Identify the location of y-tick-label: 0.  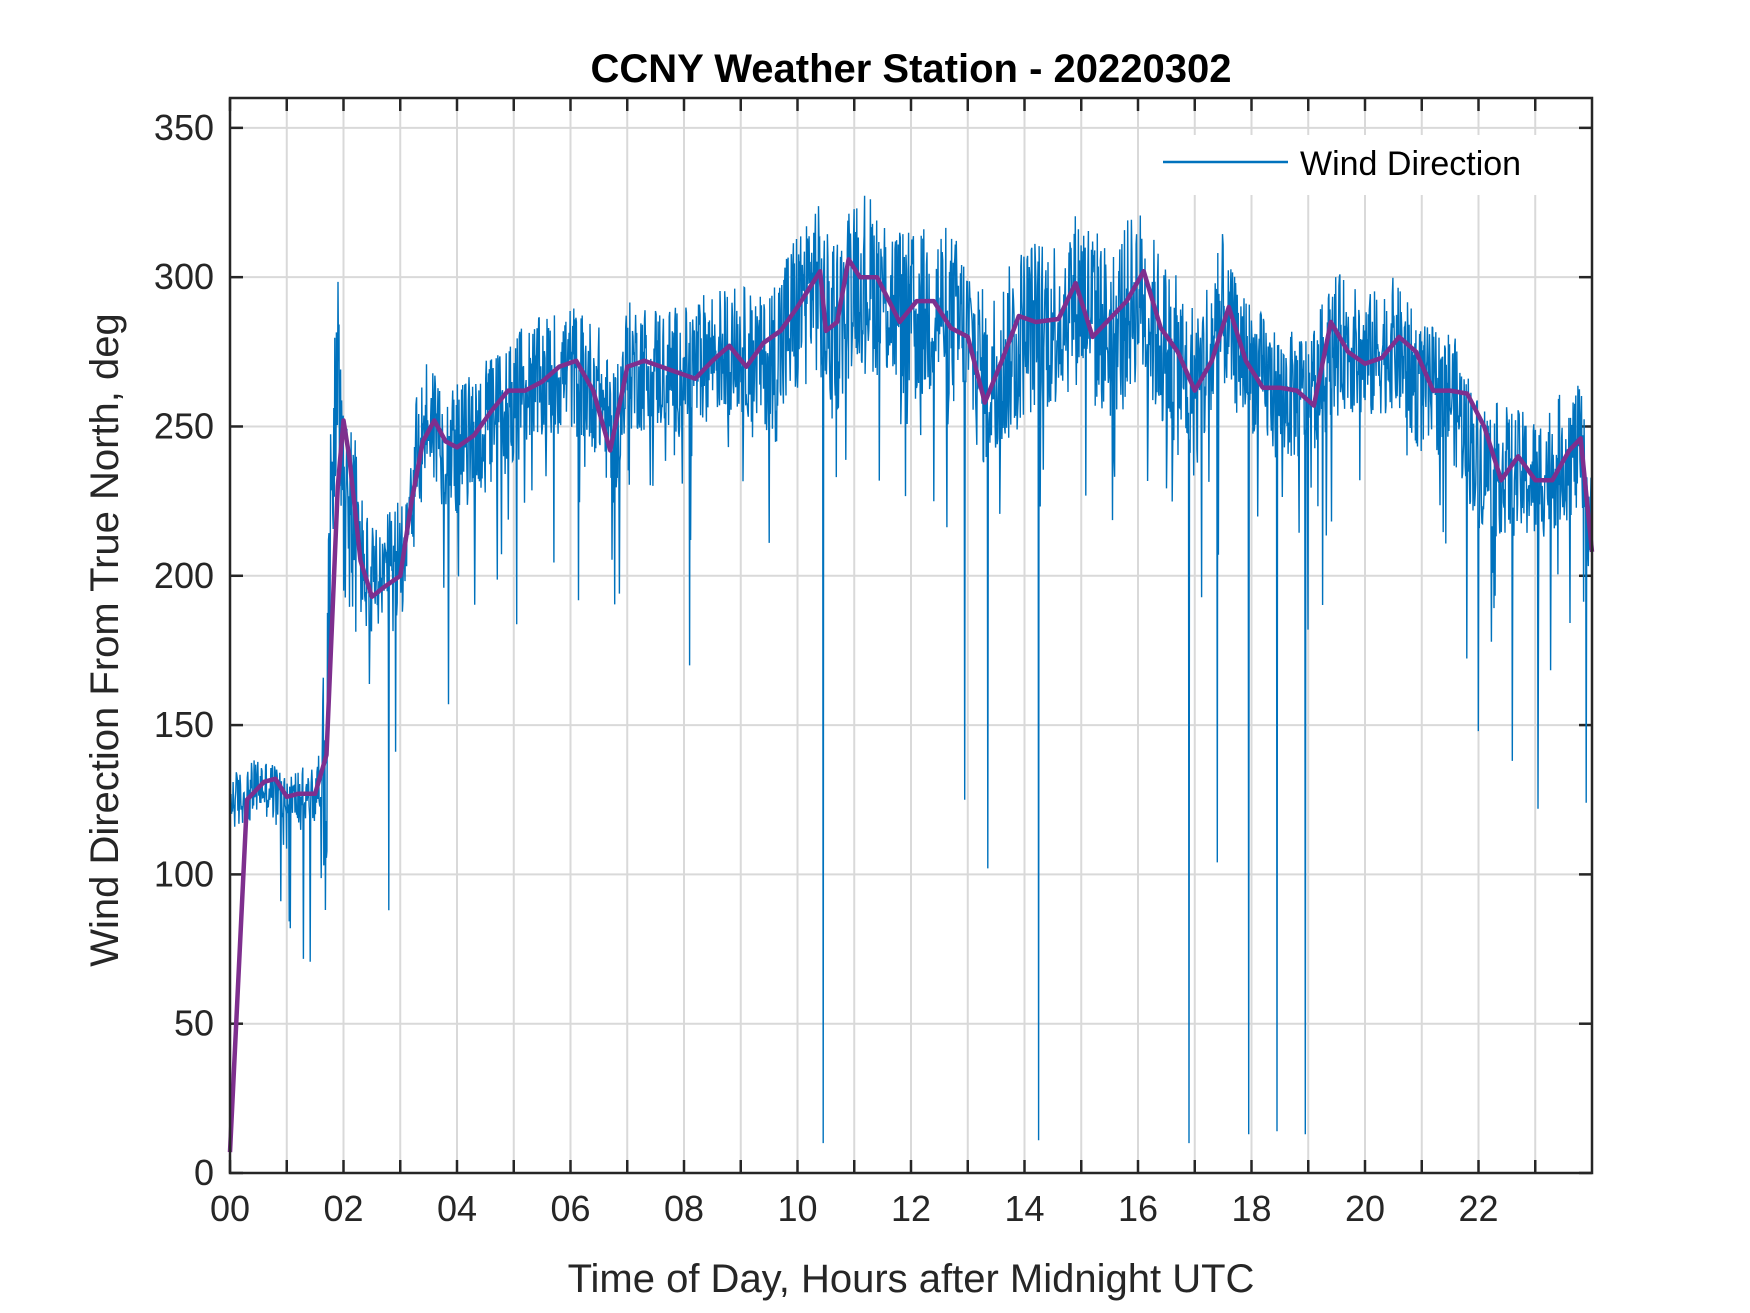
(204, 1172).